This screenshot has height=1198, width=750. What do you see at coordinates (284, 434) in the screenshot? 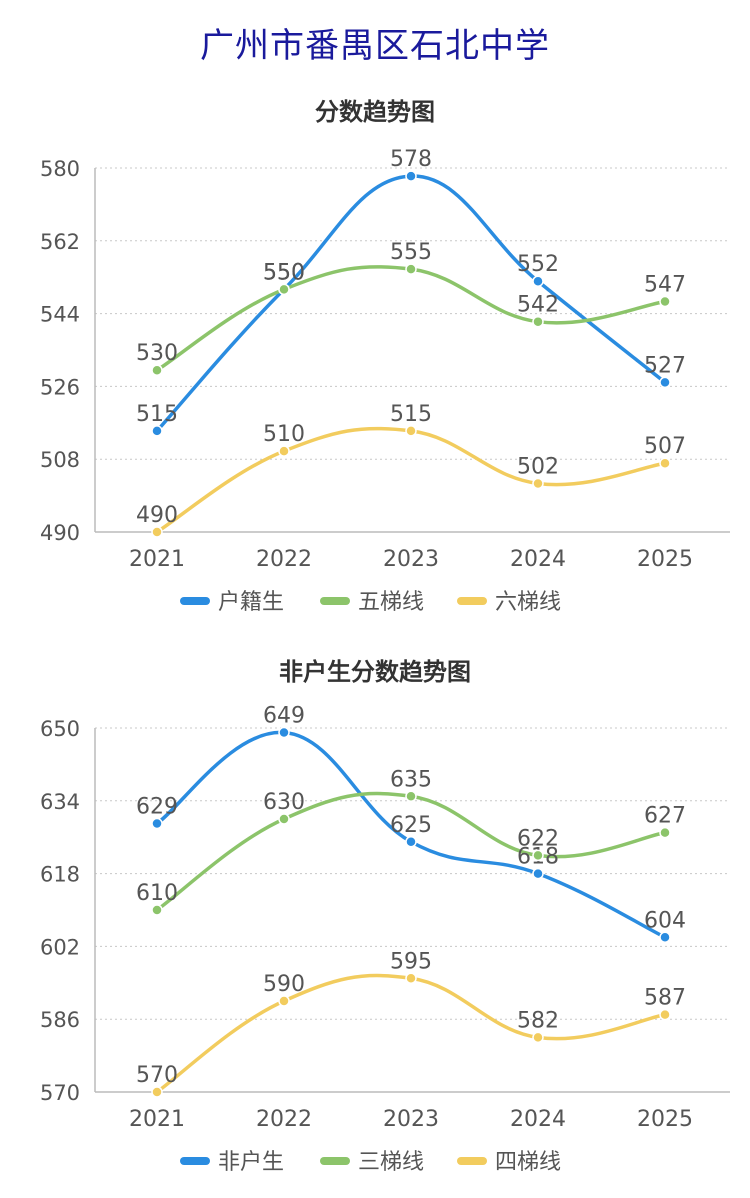
I see `data-label: 510` at bounding box center [284, 434].